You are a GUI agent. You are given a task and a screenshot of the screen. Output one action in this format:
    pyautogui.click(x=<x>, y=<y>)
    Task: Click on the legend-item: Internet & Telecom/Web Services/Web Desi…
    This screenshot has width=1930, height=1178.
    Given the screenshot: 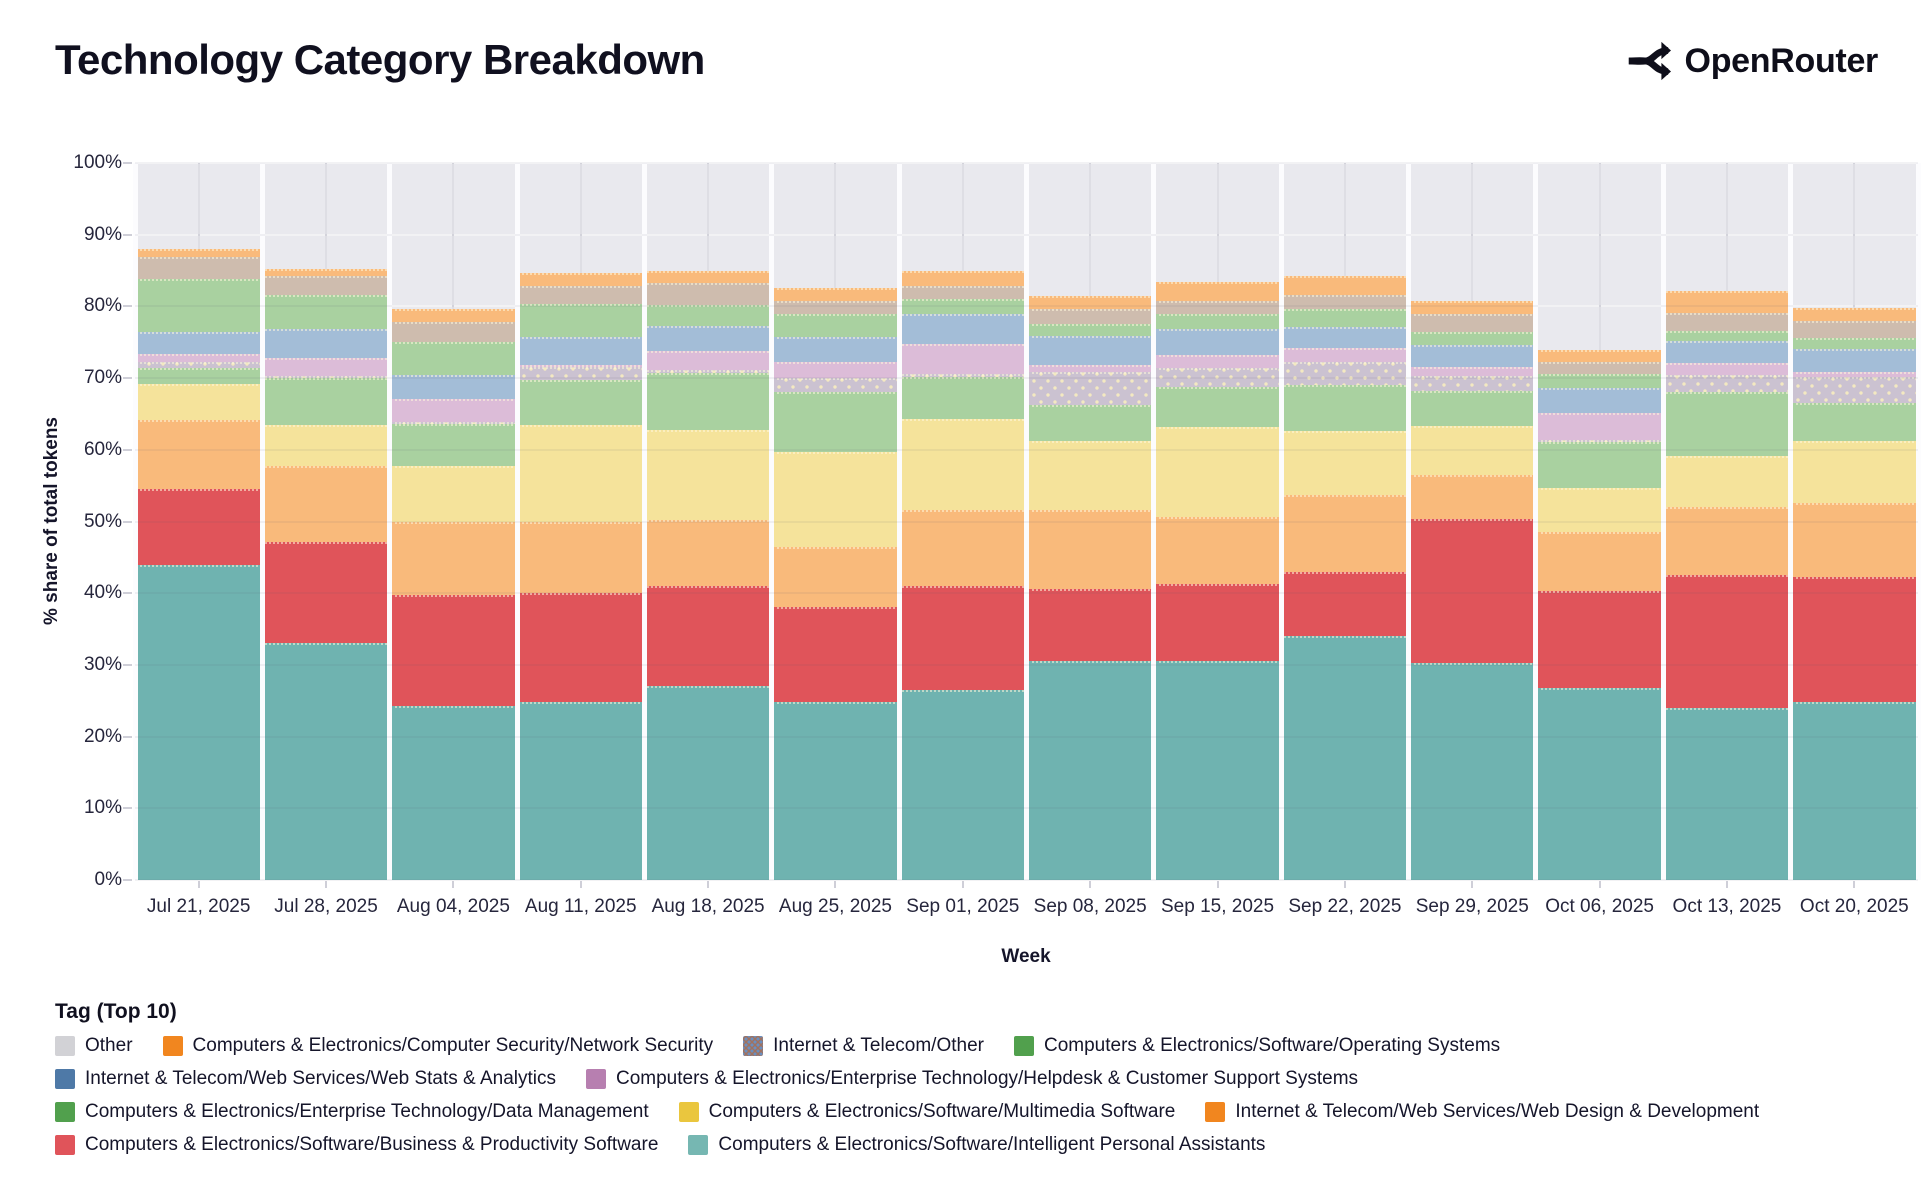 What is the action you would take?
    pyautogui.click(x=1482, y=1112)
    